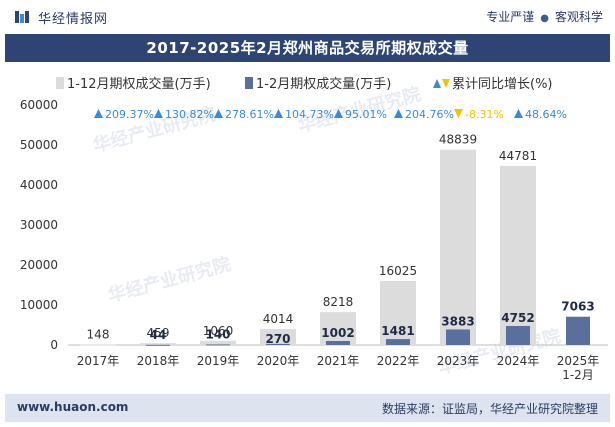 This screenshot has width=615, height=427. I want to click on y-tick-label: 0, so click(54, 345).